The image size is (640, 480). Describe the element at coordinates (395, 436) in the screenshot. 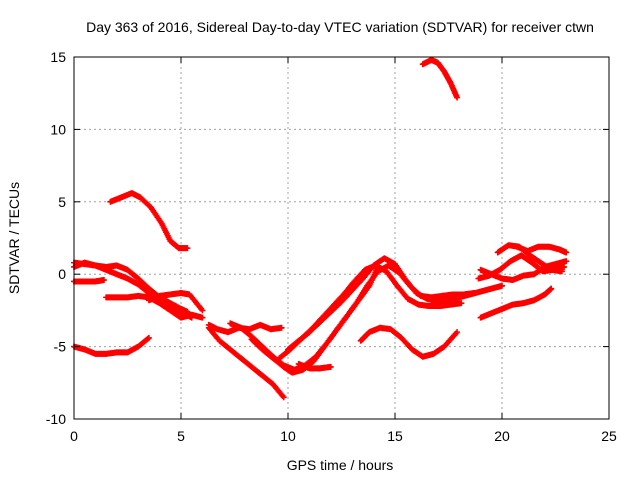

I see `x-tick-label: 15` at that location.